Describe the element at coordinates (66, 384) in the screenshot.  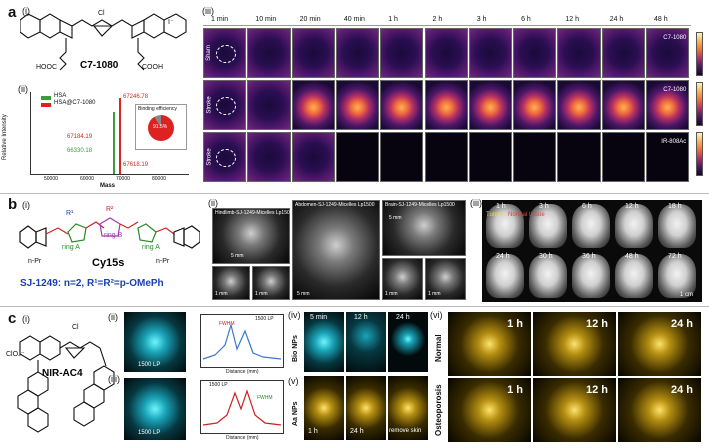
I see `nir-ac4-structure` at that location.